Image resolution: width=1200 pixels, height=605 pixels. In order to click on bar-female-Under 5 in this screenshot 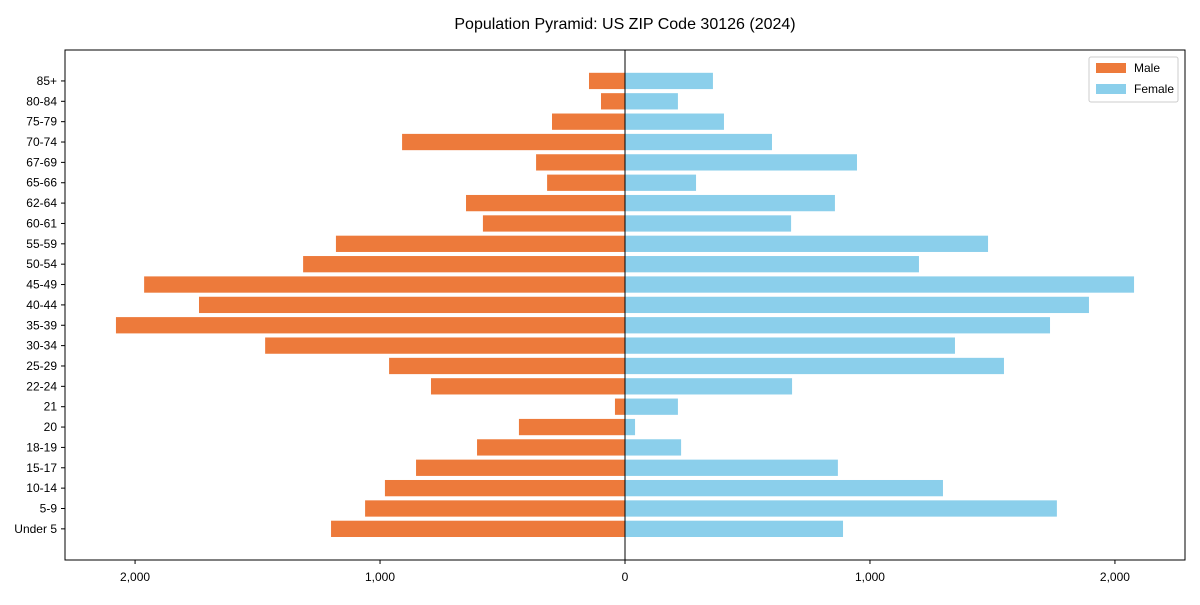, I will do `click(734, 528)`.